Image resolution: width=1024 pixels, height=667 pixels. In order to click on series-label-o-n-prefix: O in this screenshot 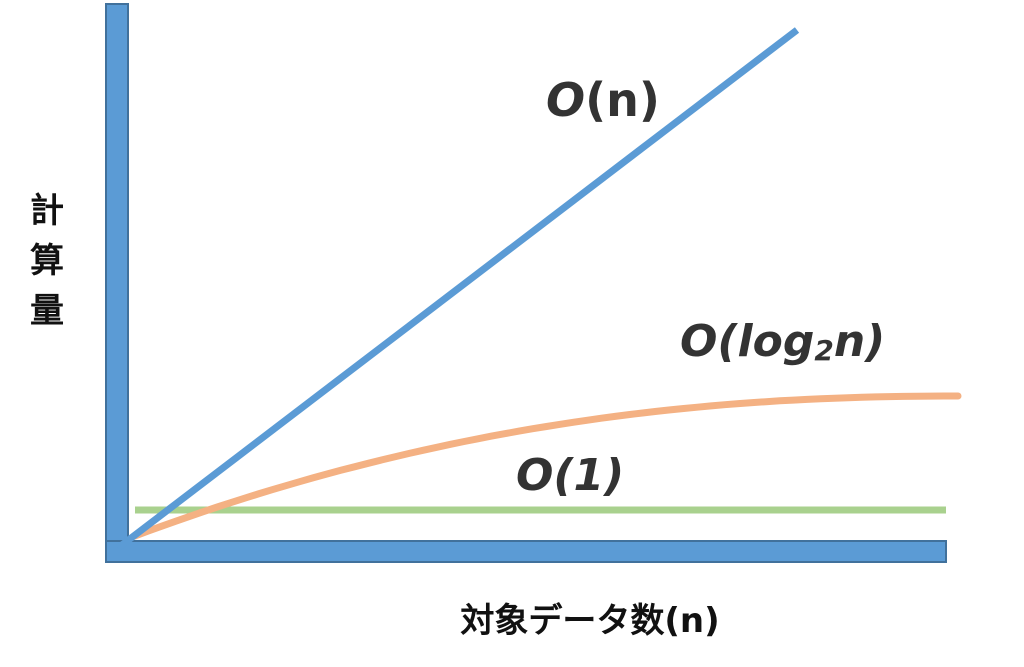, I will do `click(565, 100)`.